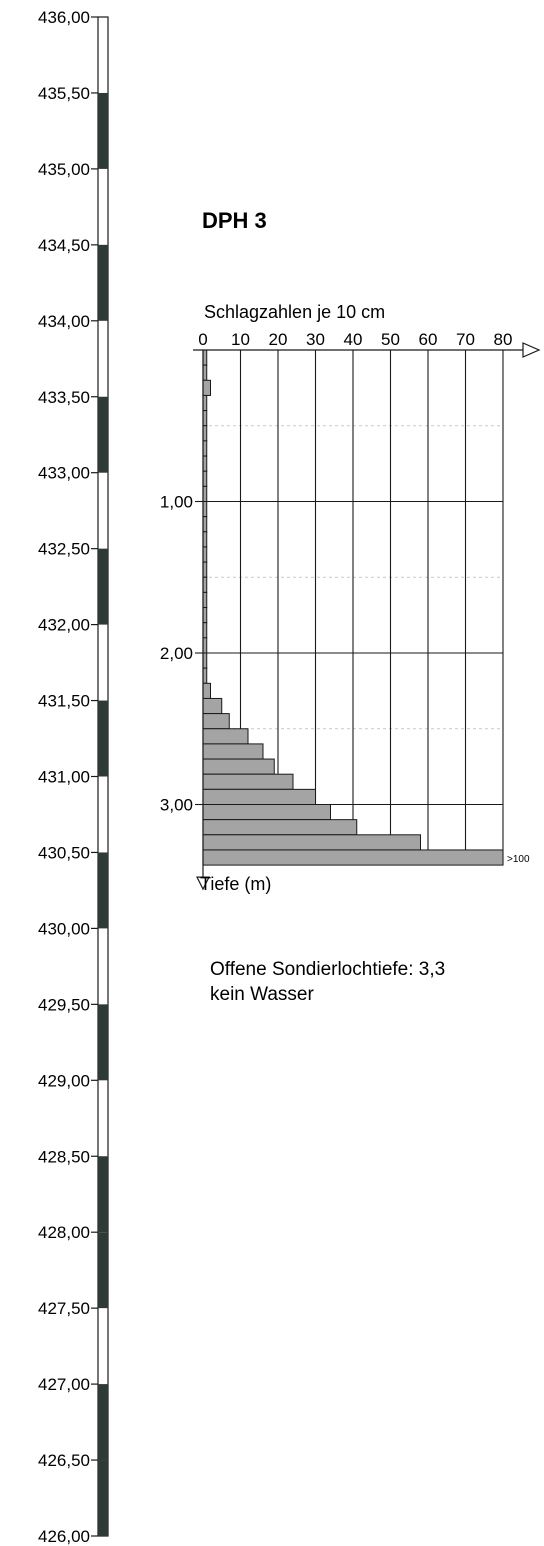 Image resolution: width=544 pixels, height=1546 pixels. I want to click on elevation-tick-label: 426,50, so click(64, 1460).